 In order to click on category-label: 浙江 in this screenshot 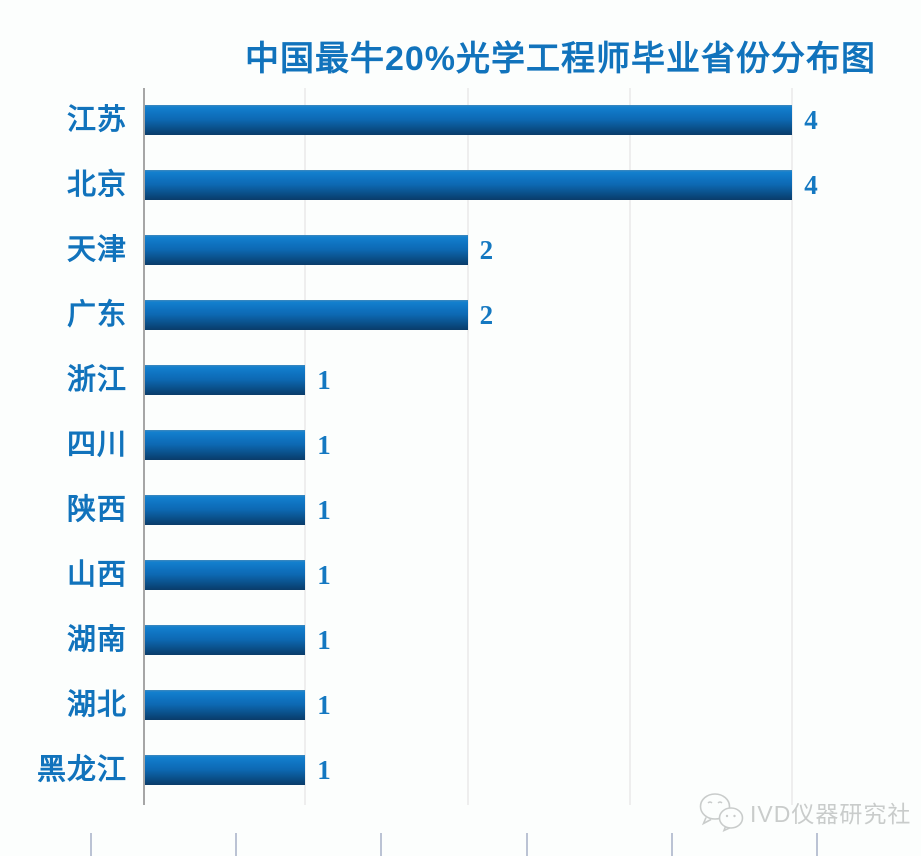, I will do `click(96, 380)`.